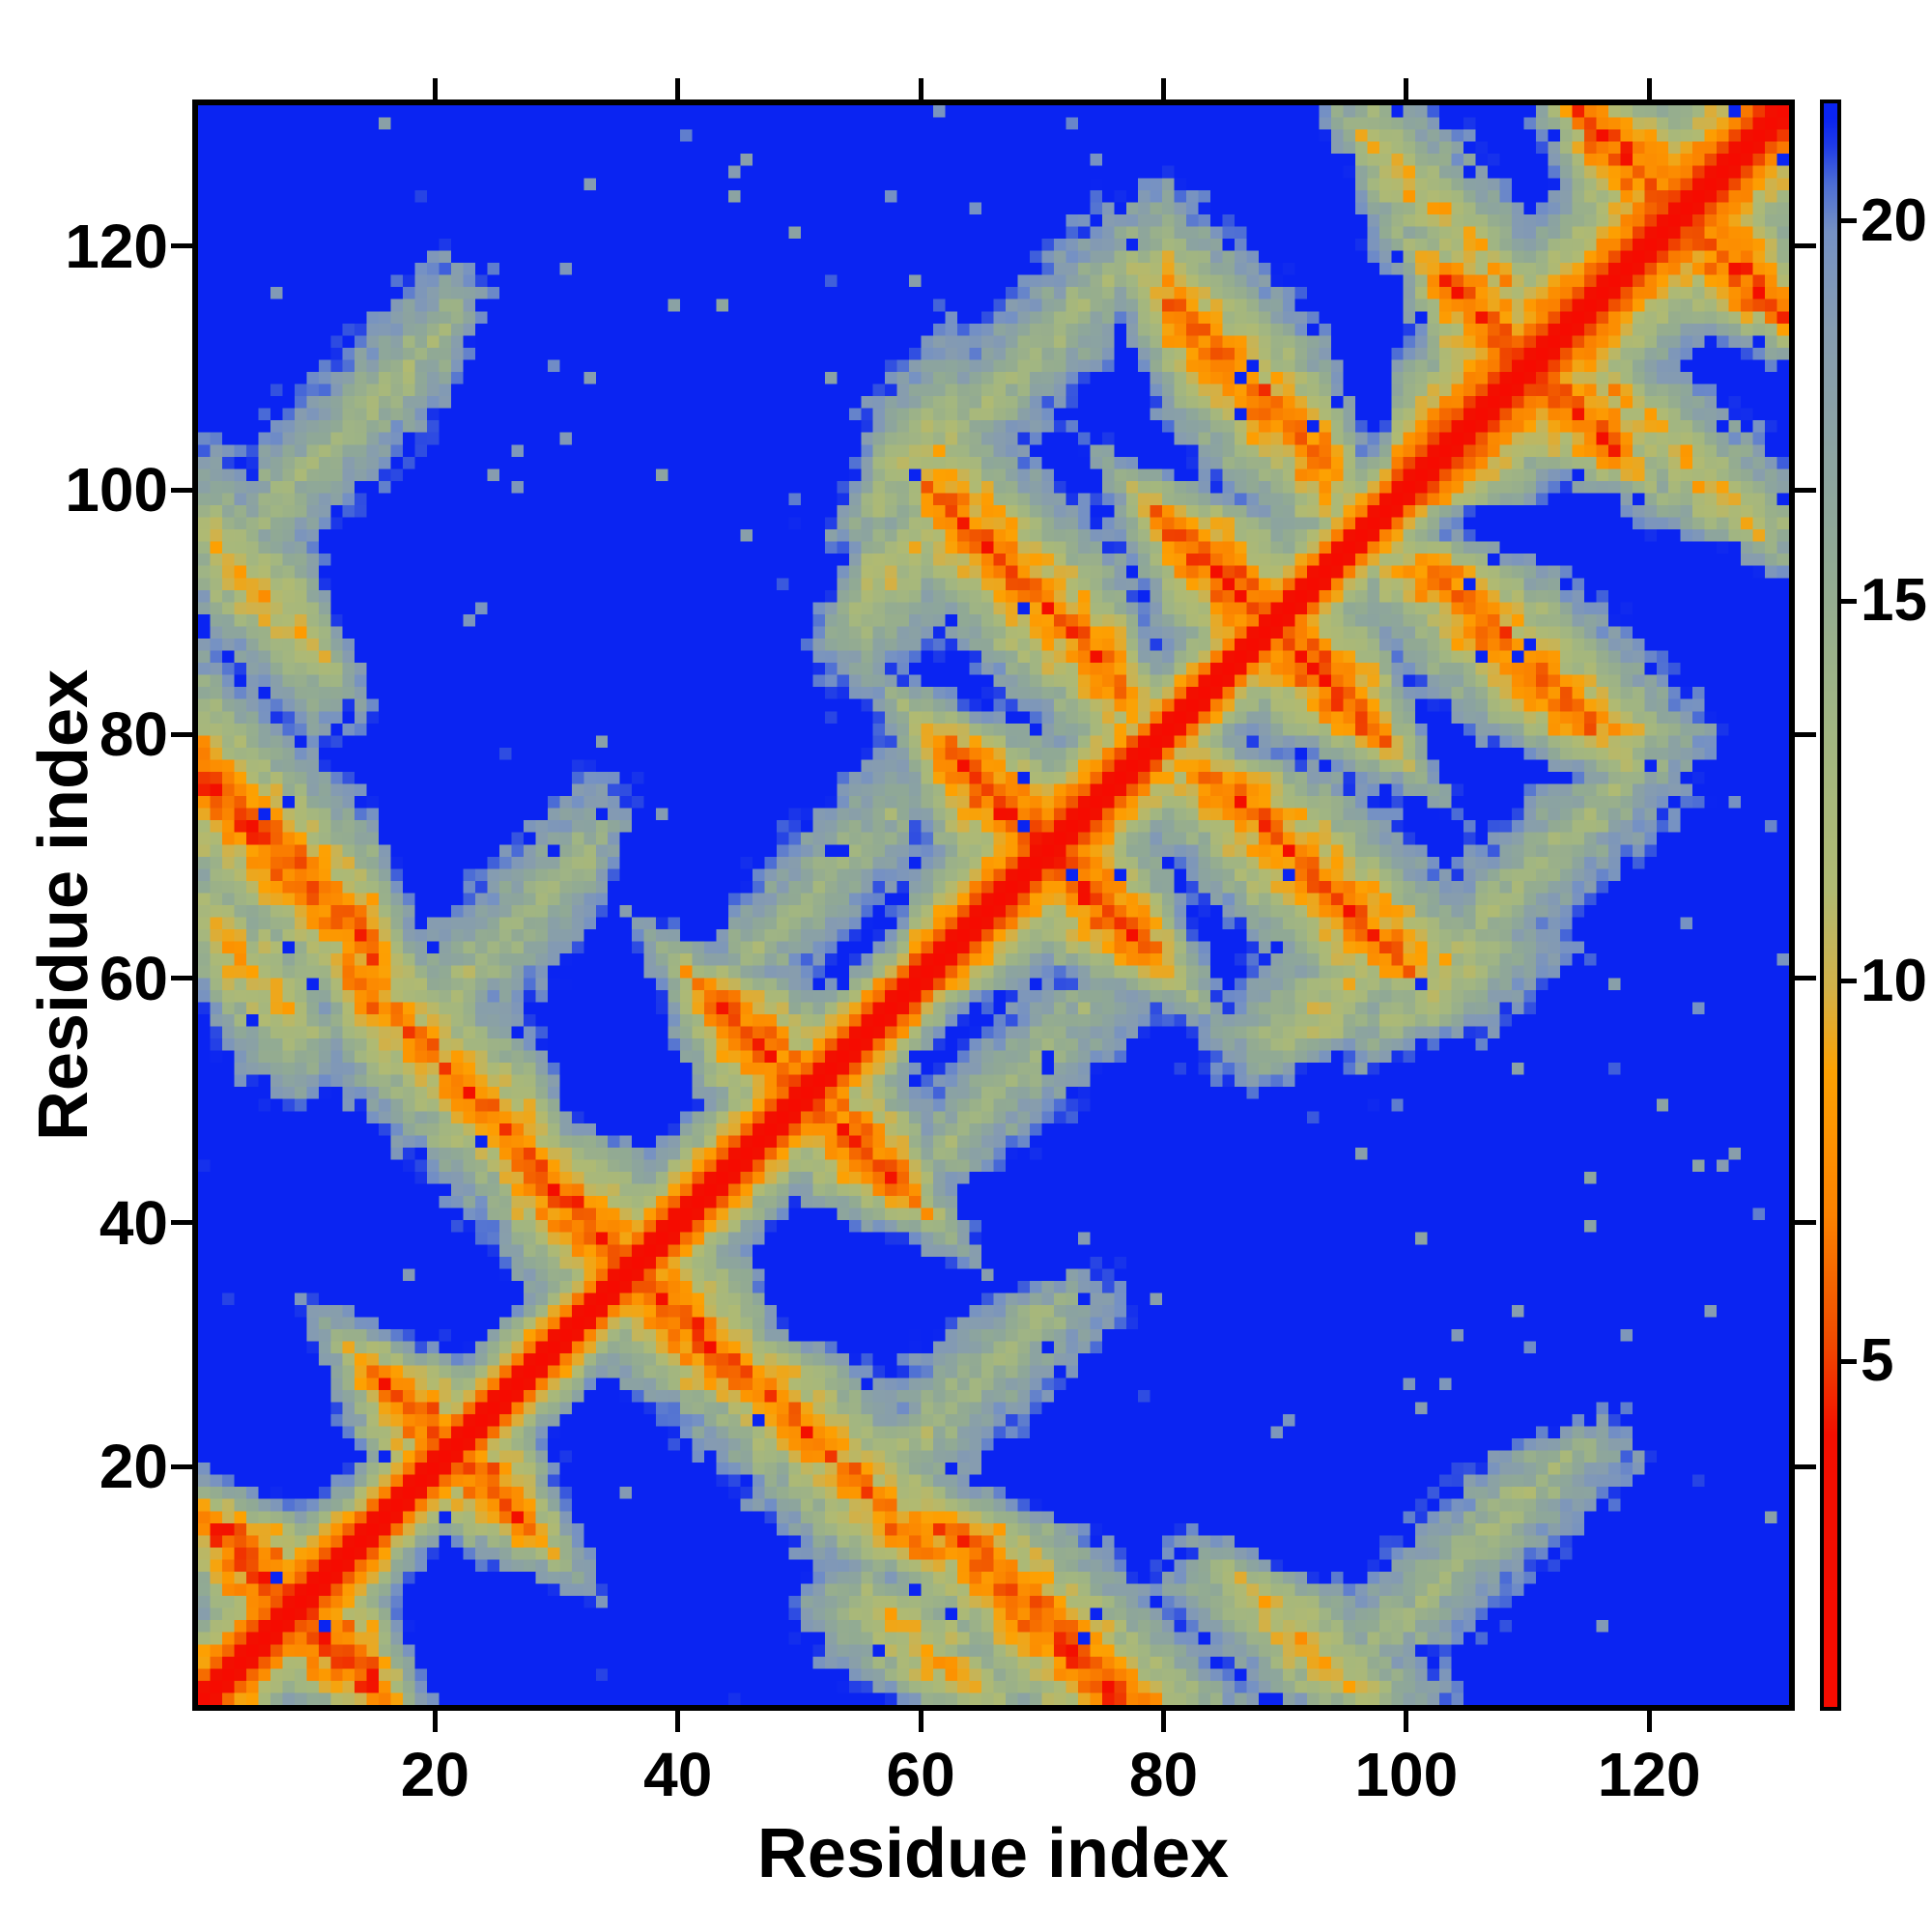  What do you see at coordinates (133, 734) in the screenshot?
I see `y-tick-label: 80` at bounding box center [133, 734].